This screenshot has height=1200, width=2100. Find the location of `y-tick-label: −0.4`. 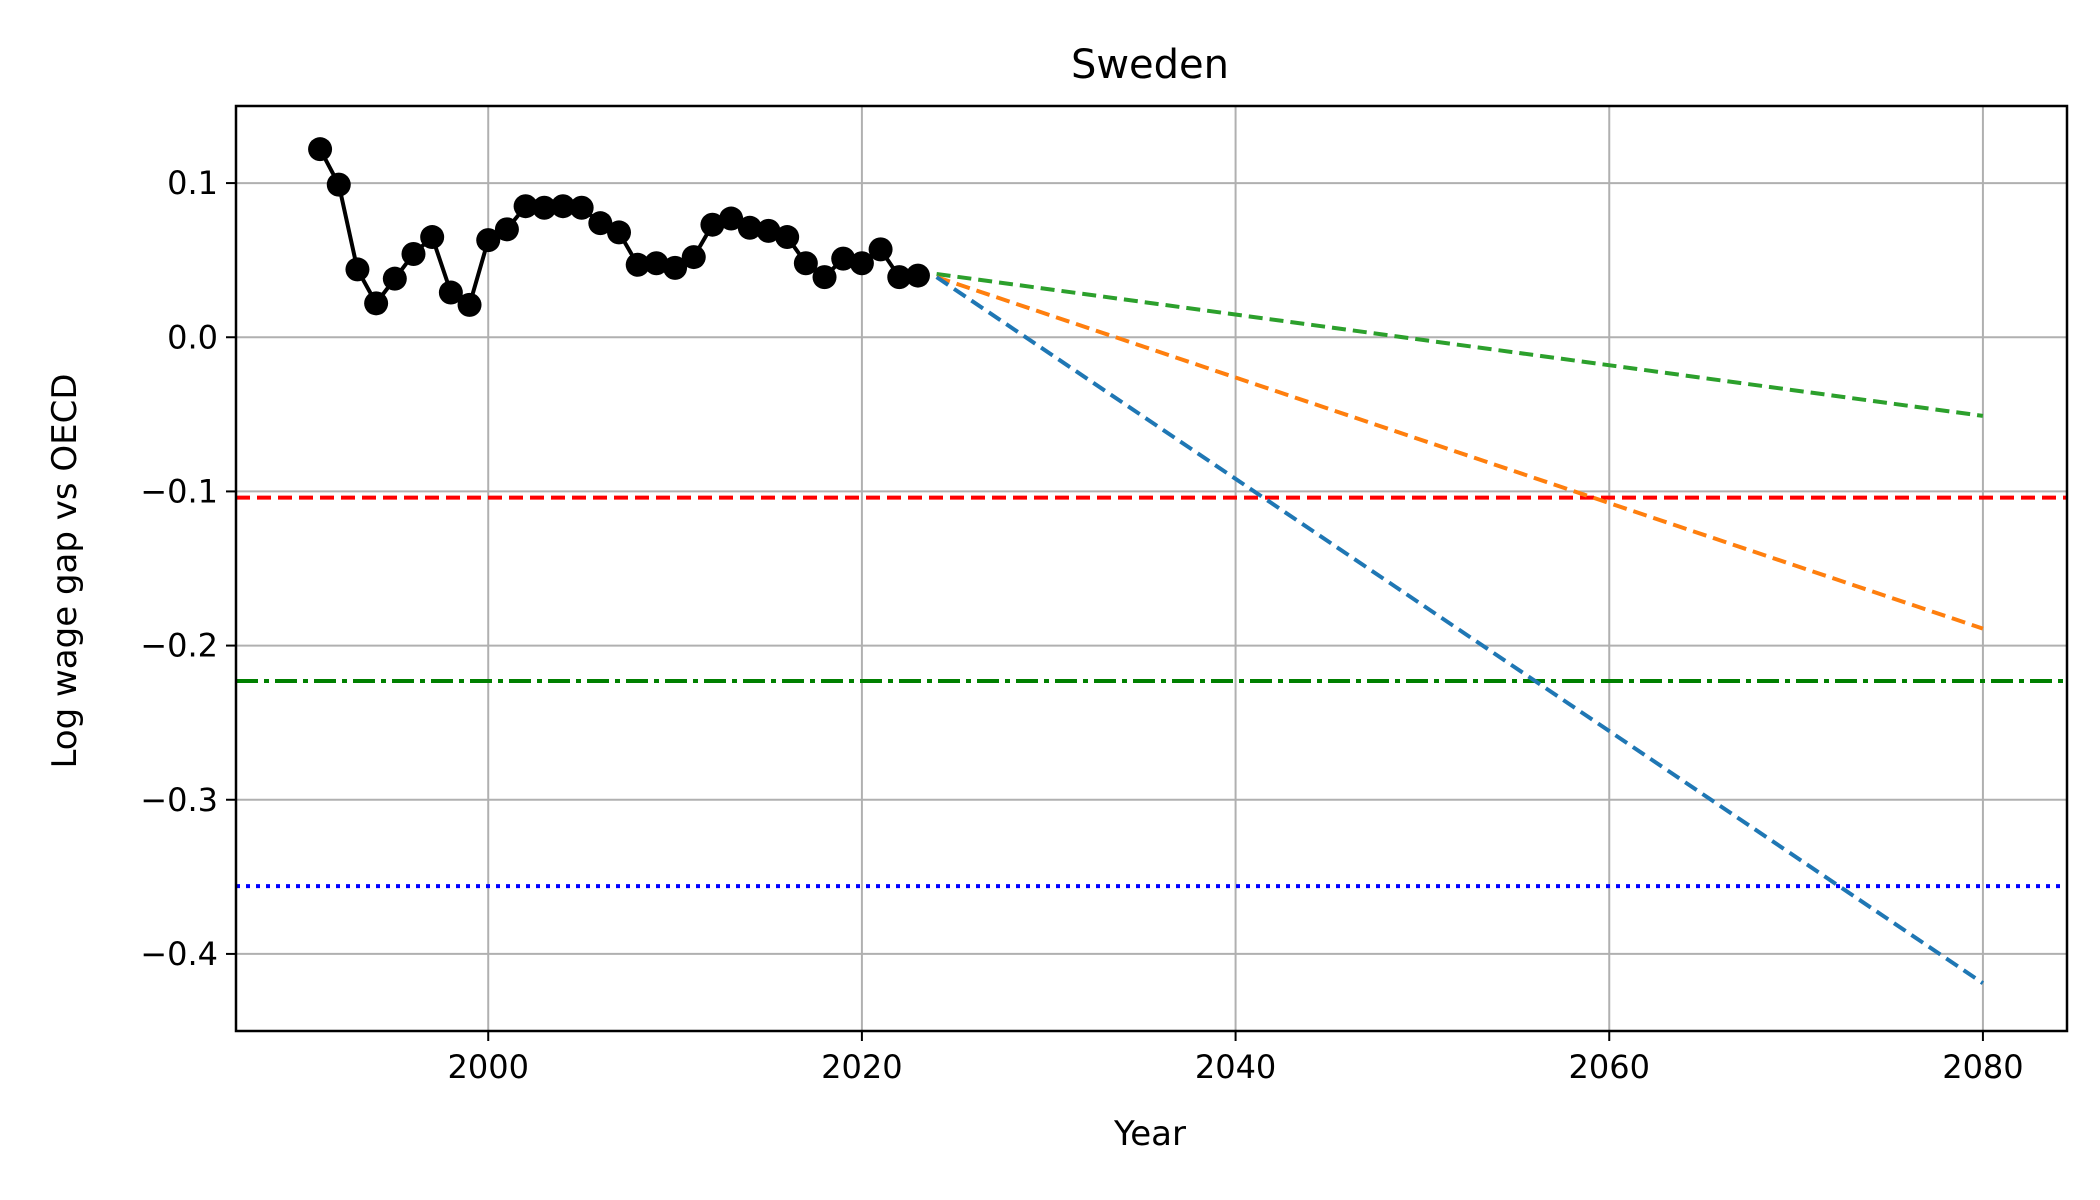

y-tick-label: −0.4 is located at coordinates (179, 954).